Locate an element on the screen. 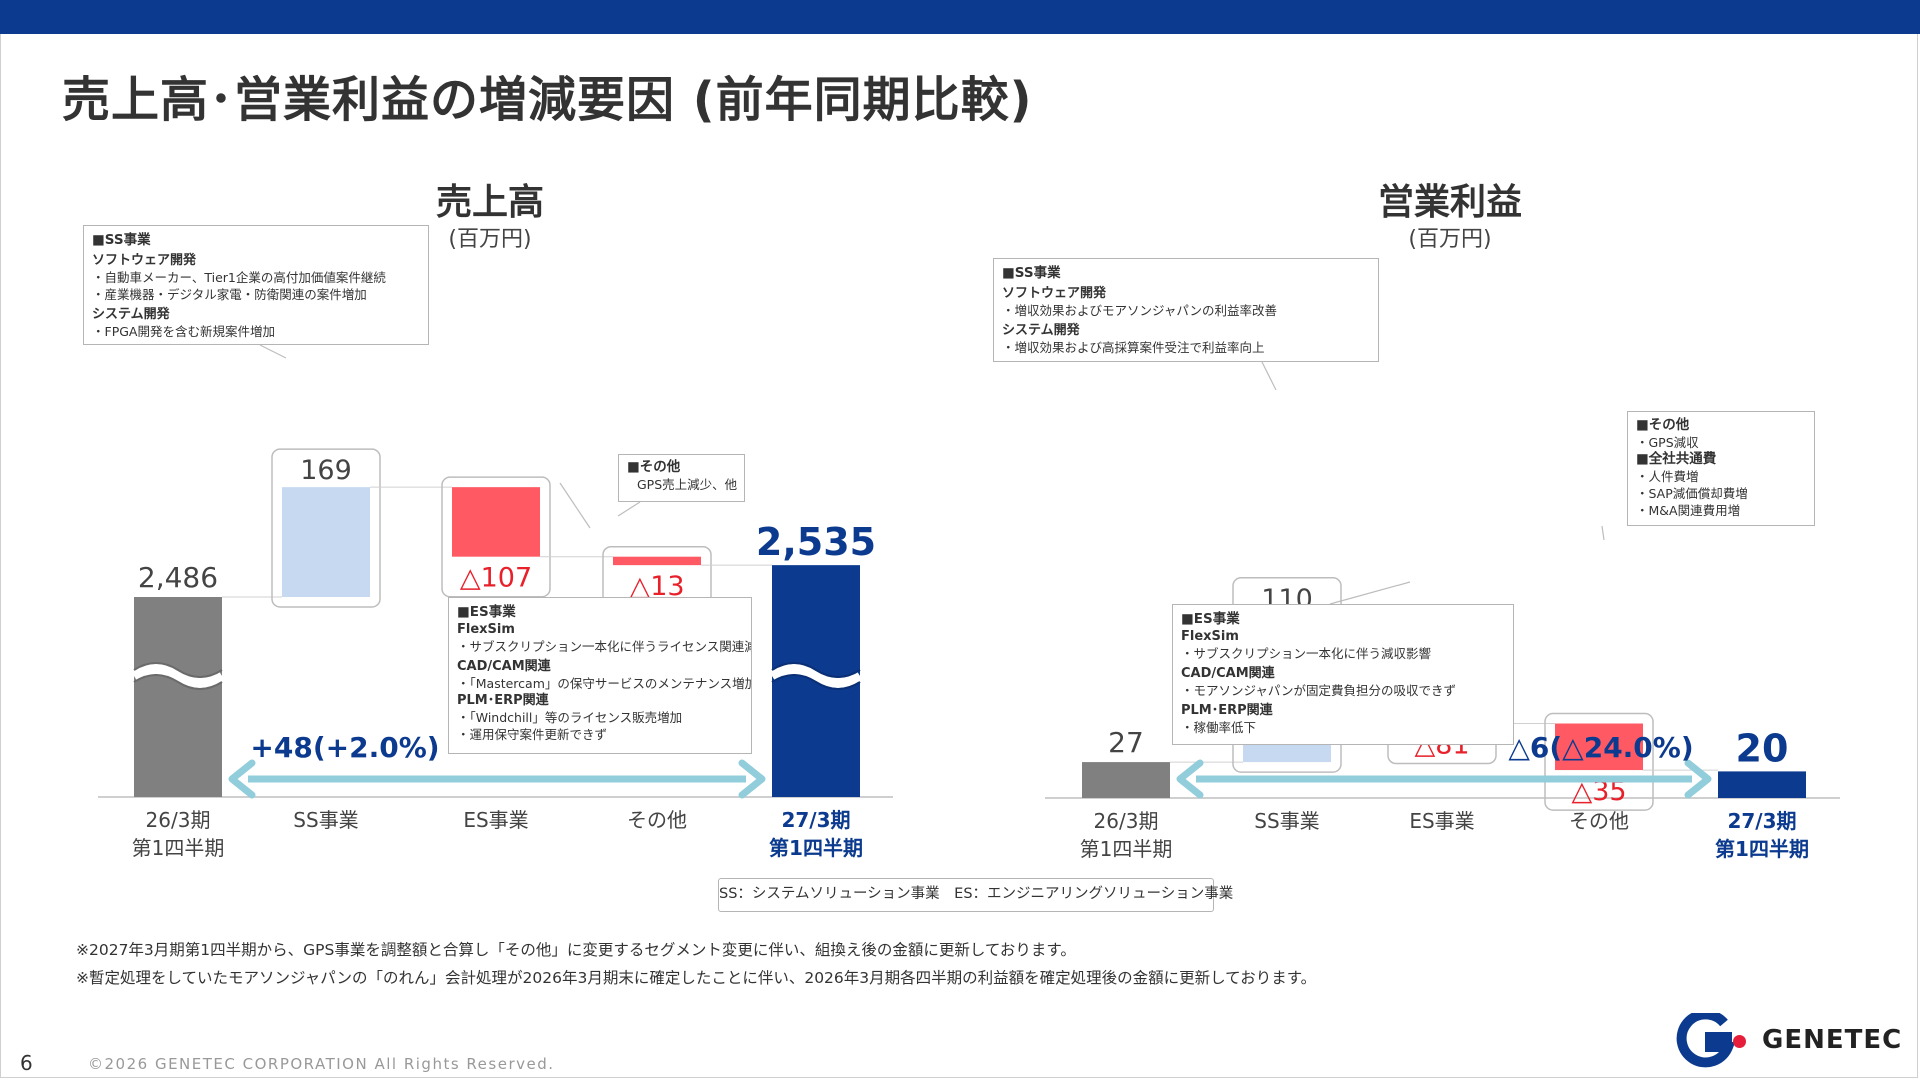 Image resolution: width=1920 pixels, height=1080 pixels. callout-item: ・「Windchill」等のライセンス販売増加 is located at coordinates (570, 717).